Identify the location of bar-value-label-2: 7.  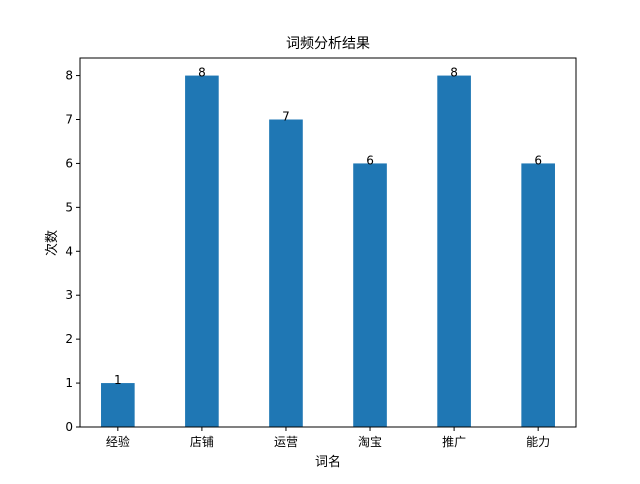
(286, 117).